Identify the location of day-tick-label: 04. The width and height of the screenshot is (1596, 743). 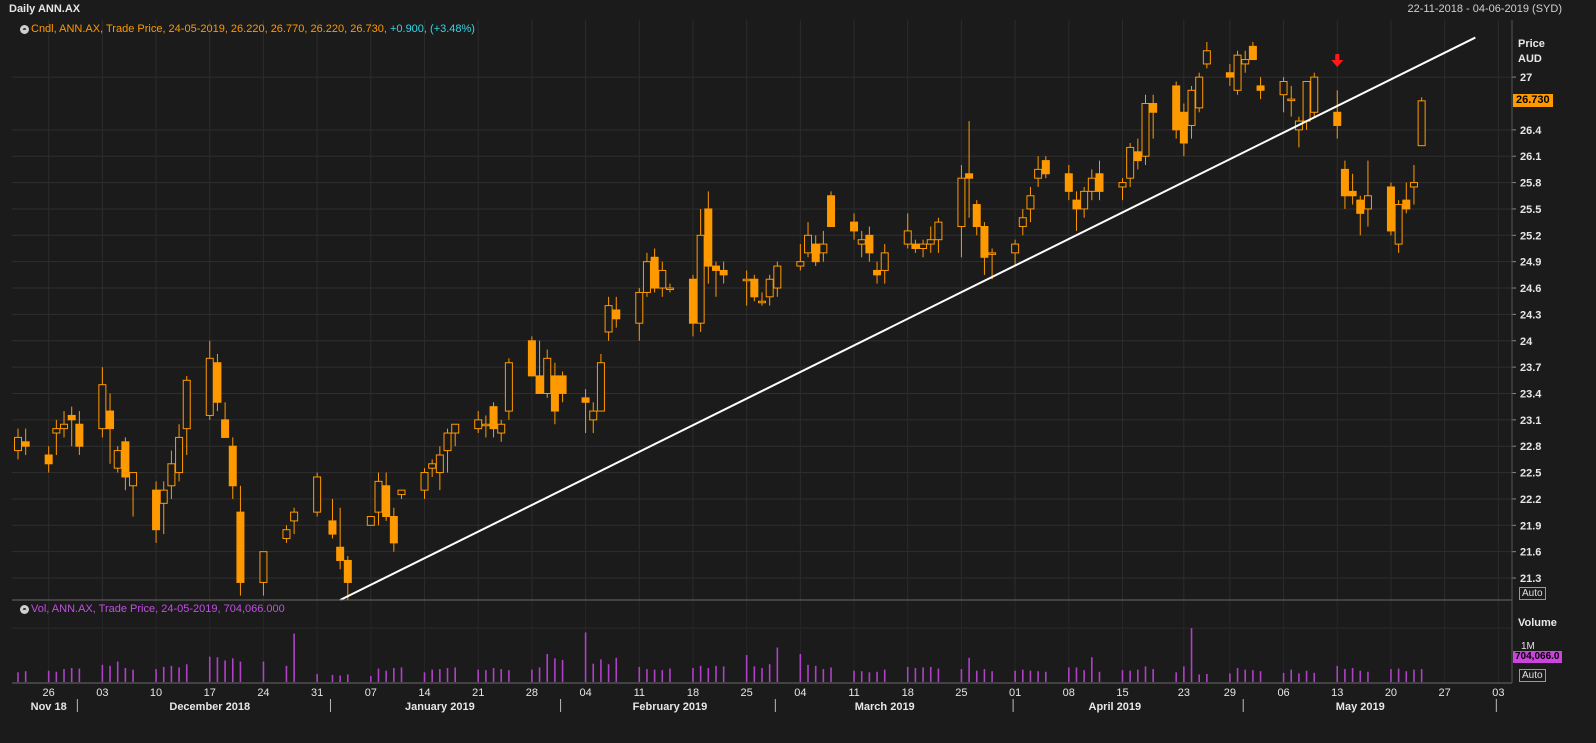
(800, 693).